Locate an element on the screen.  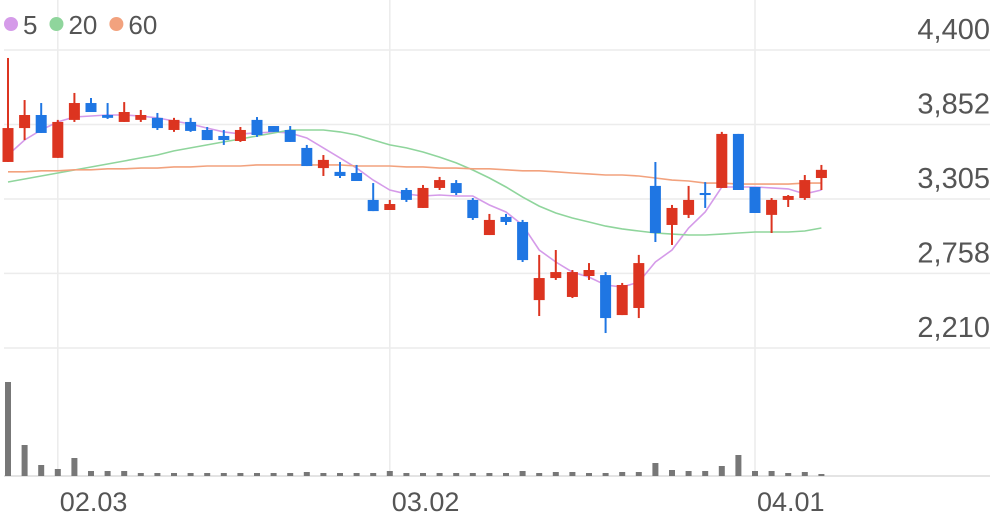
x-tick-label: 03.02 is located at coordinates (426, 502).